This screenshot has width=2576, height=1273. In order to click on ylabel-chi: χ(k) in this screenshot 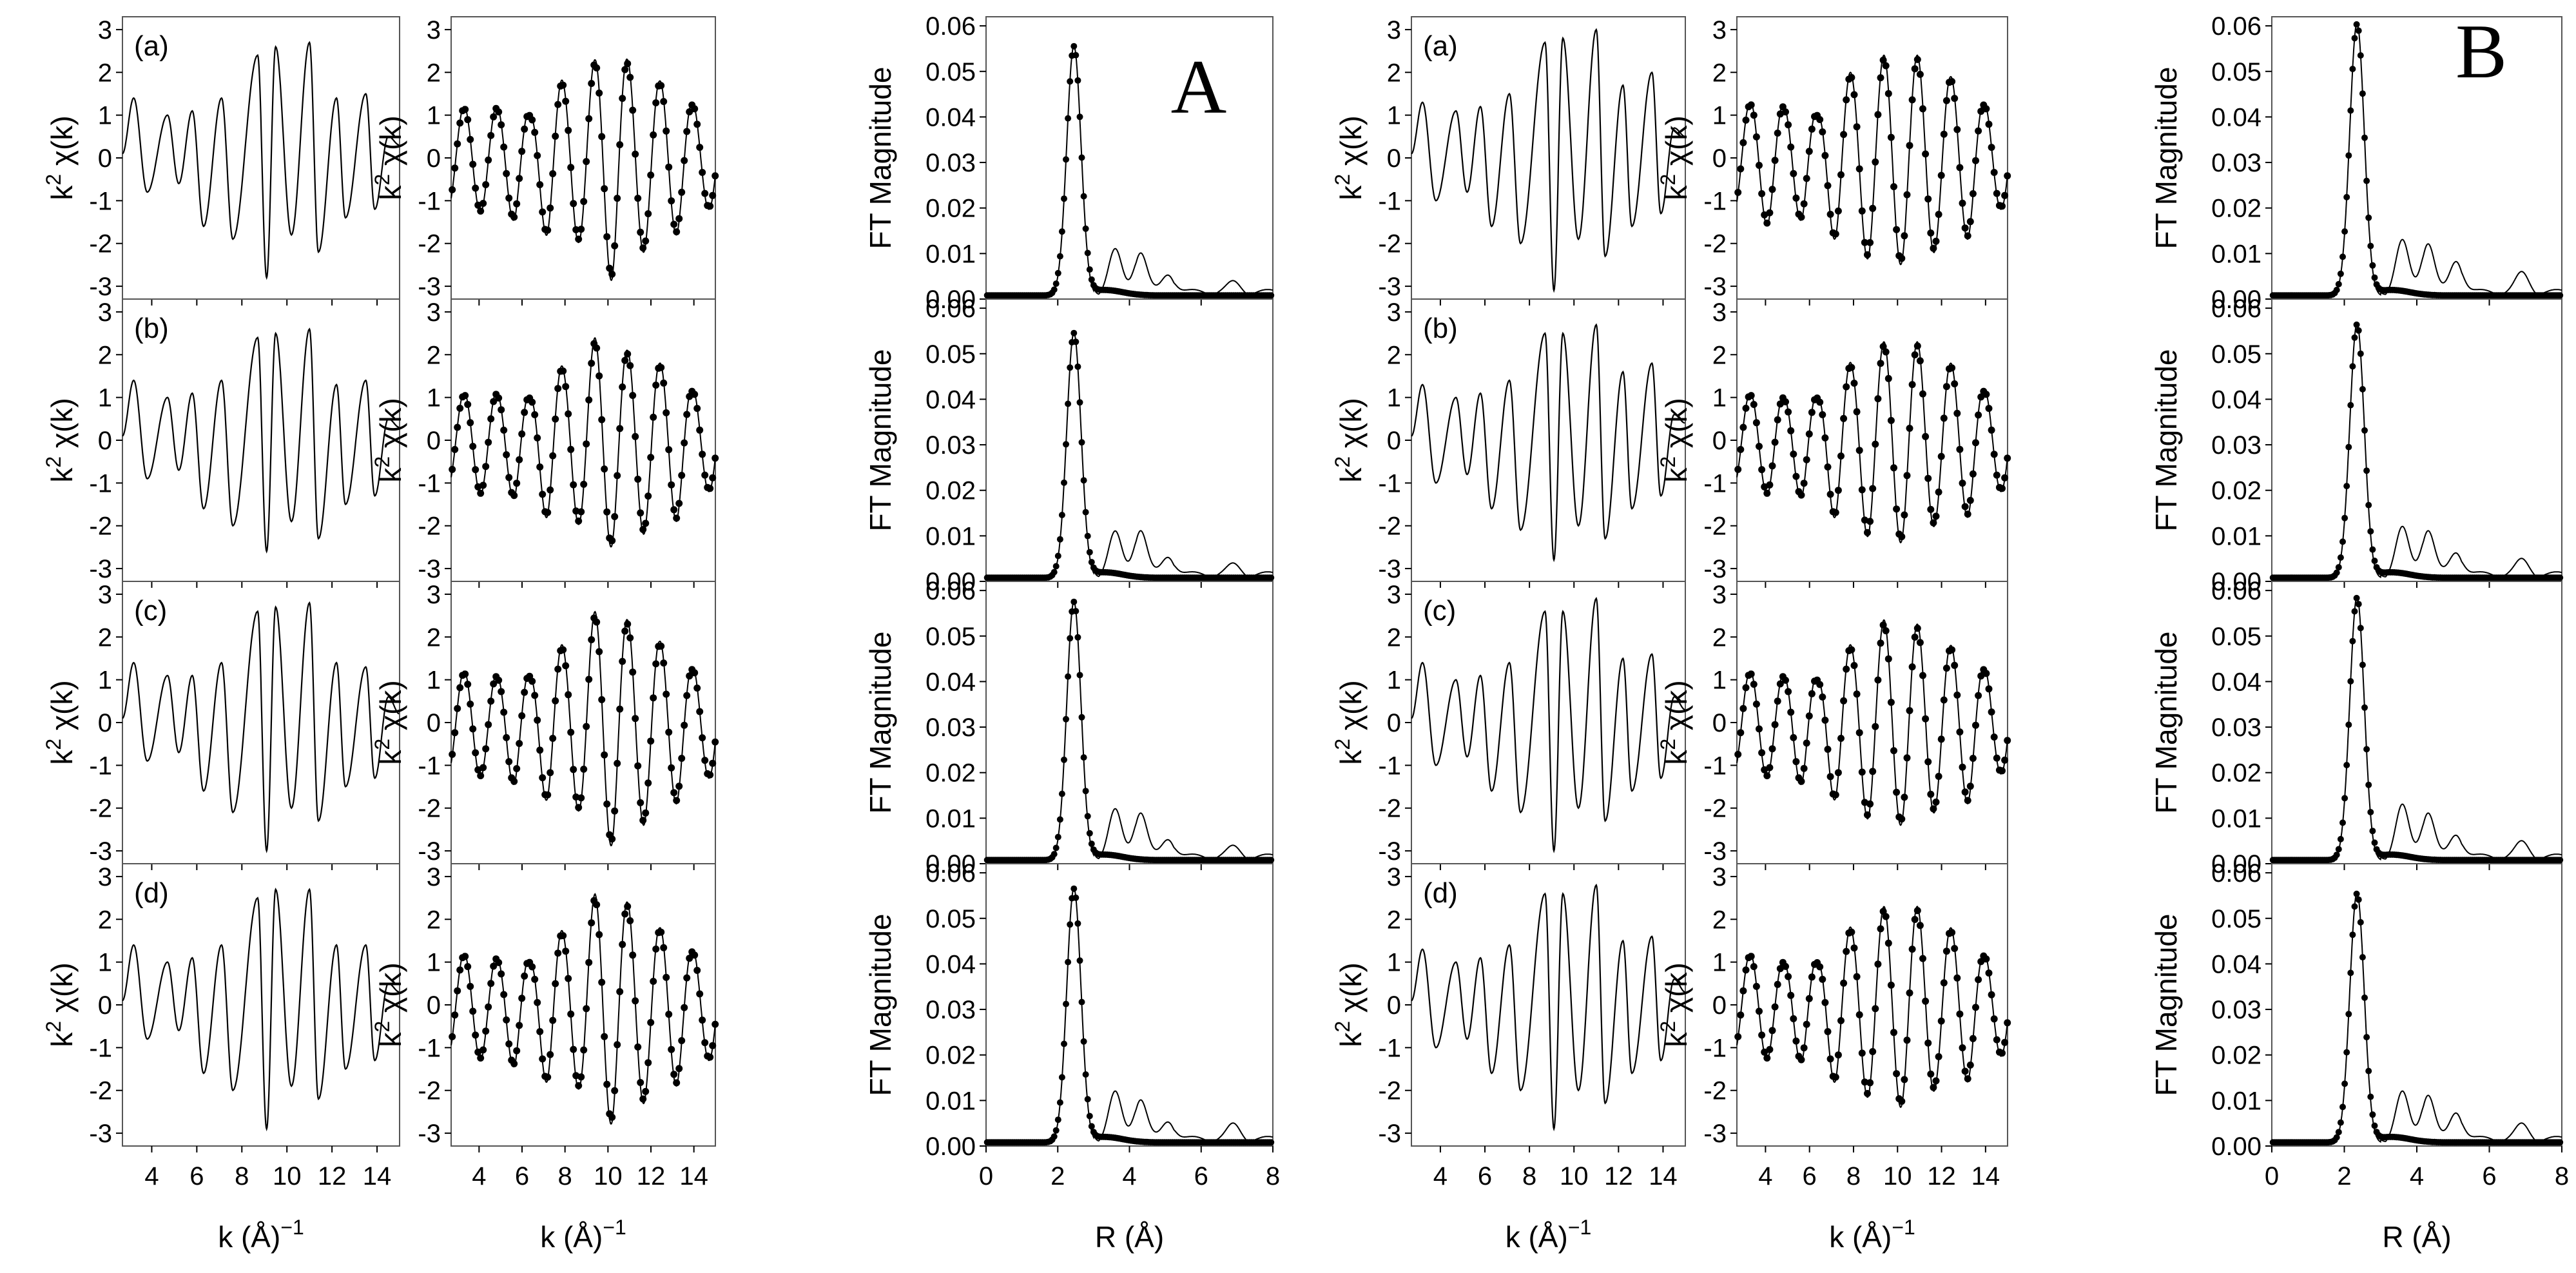, I will do `click(62, 144)`.